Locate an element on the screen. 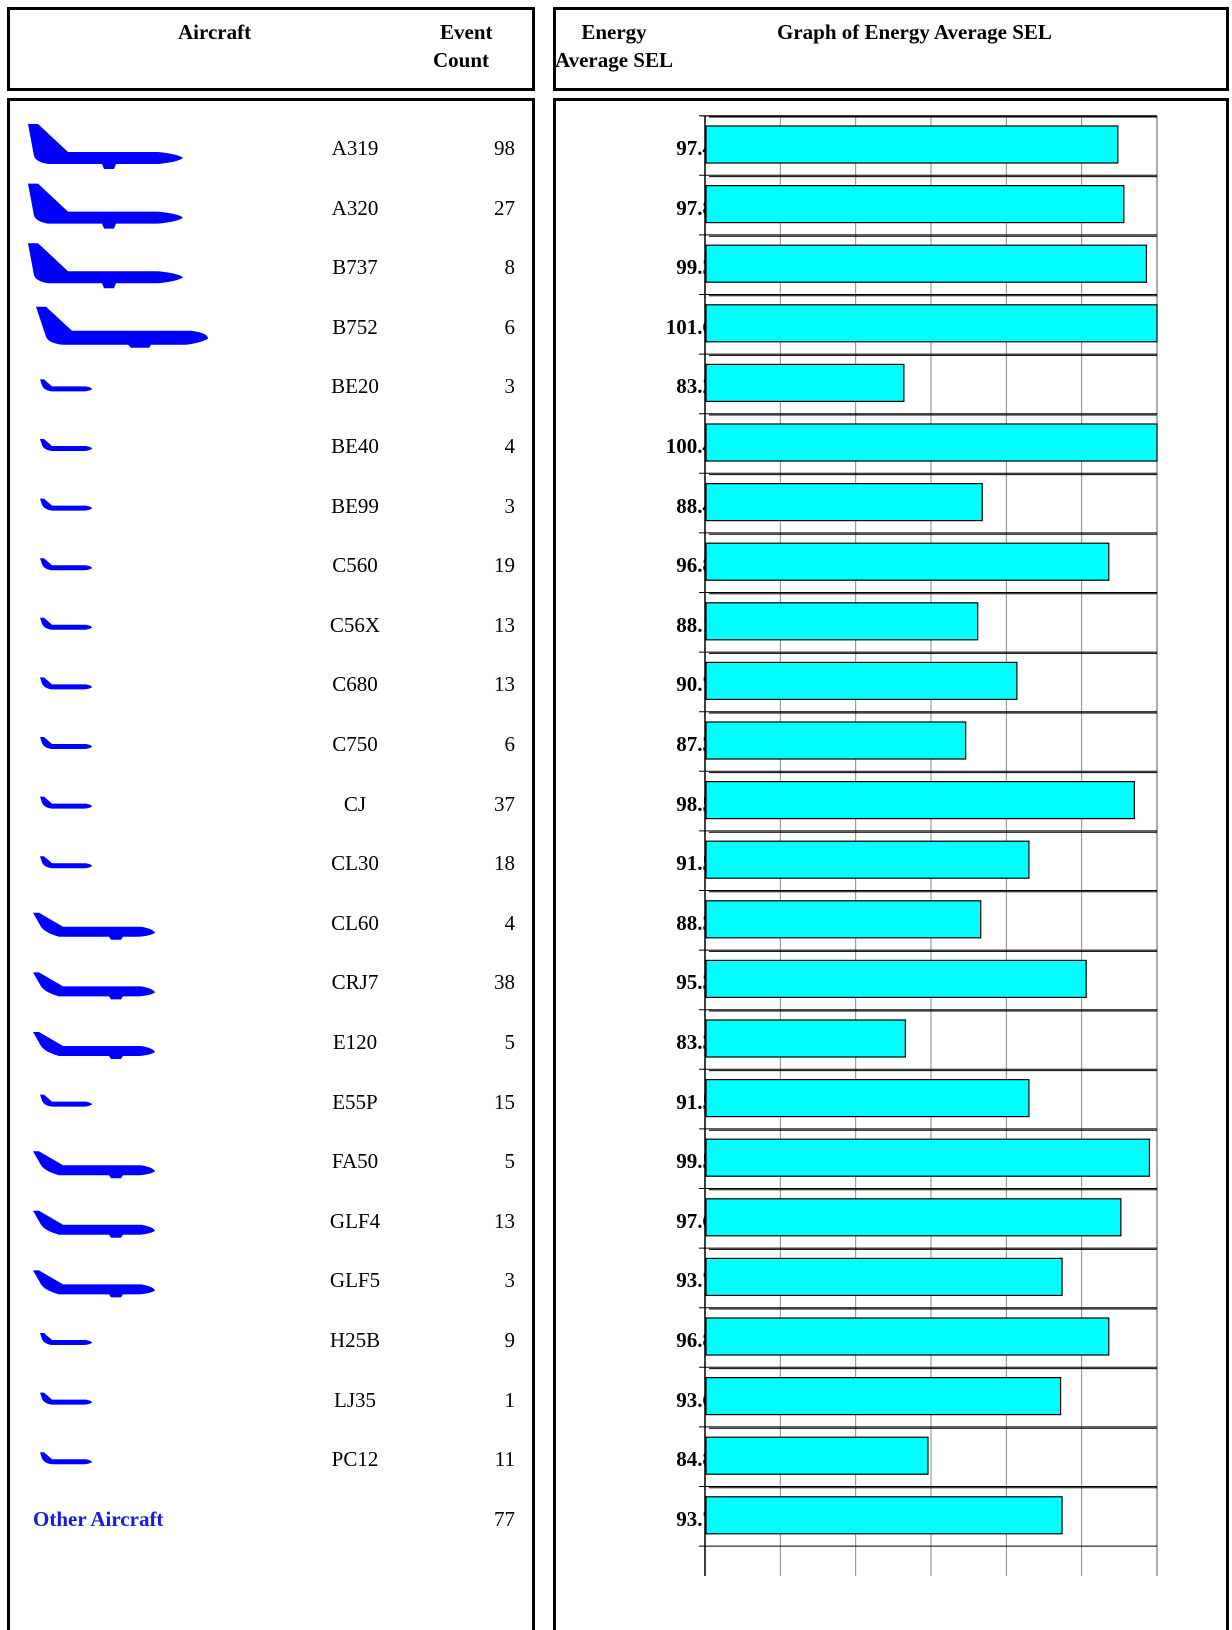 The height and width of the screenshot is (1630, 1232). bar-GLF5 is located at coordinates (884, 1276).